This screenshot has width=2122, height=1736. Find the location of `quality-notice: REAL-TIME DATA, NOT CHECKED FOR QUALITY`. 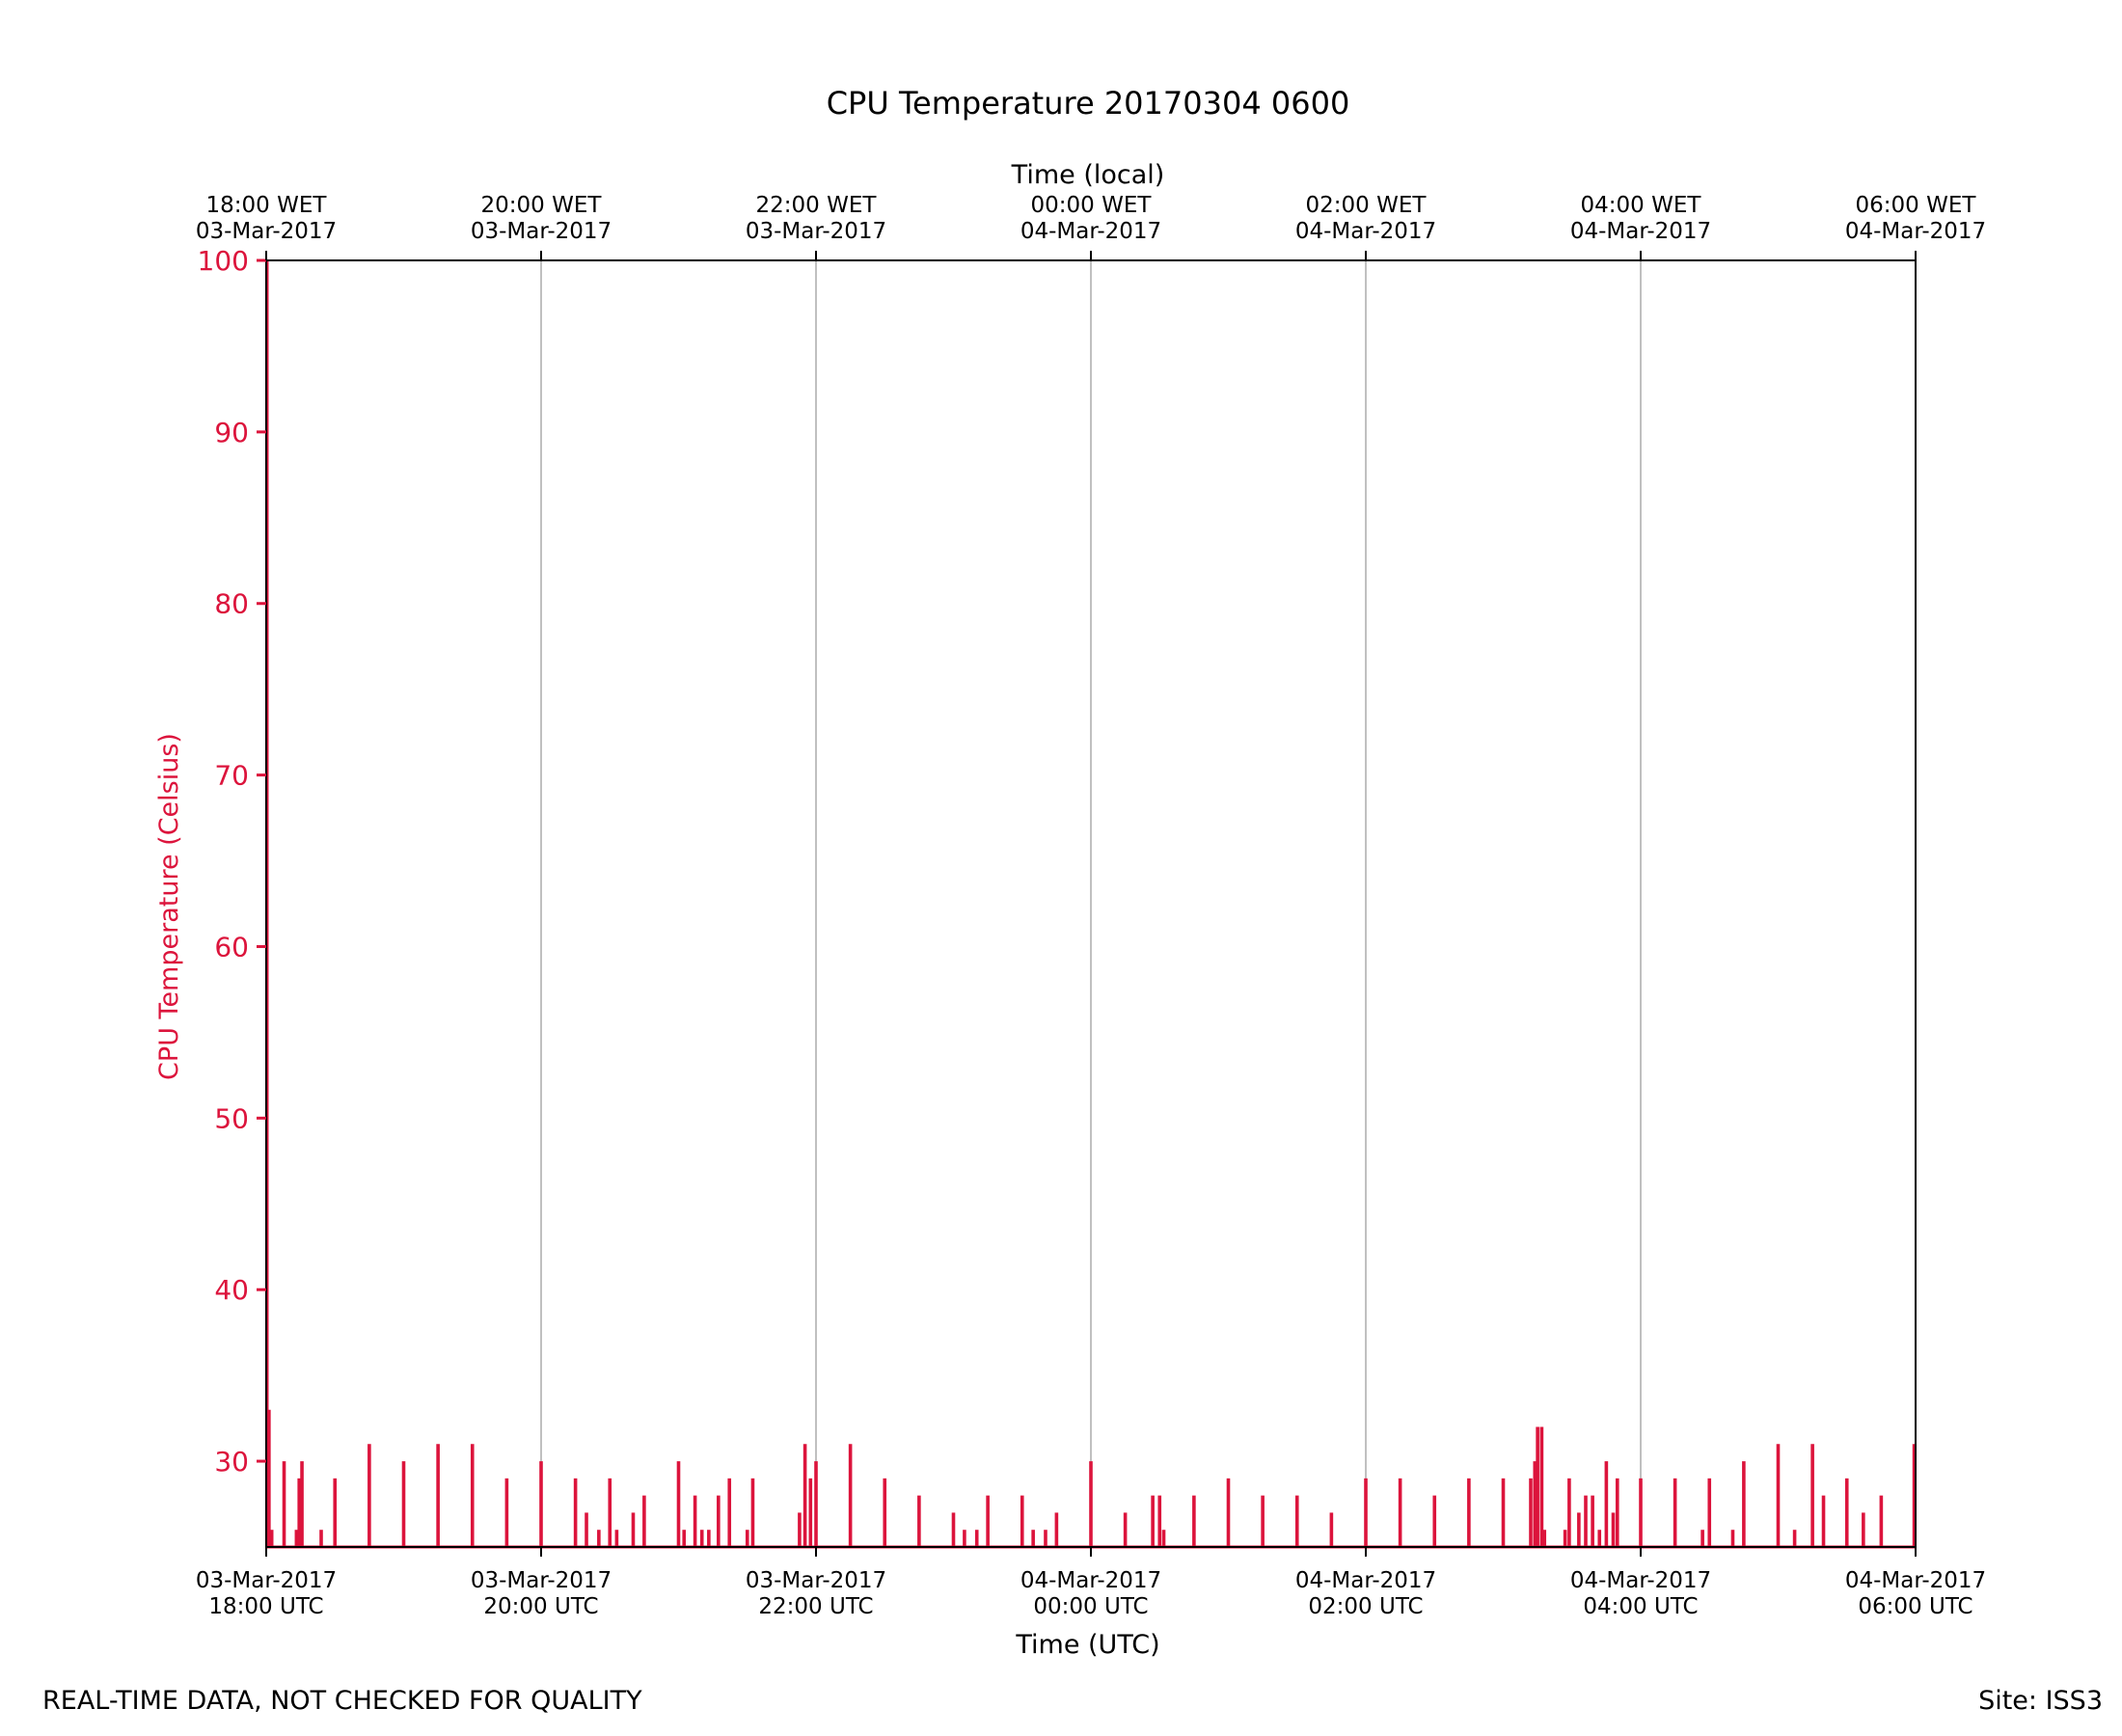

quality-notice: REAL-TIME DATA, NOT CHECKED FOR QUALITY is located at coordinates (342, 1701).